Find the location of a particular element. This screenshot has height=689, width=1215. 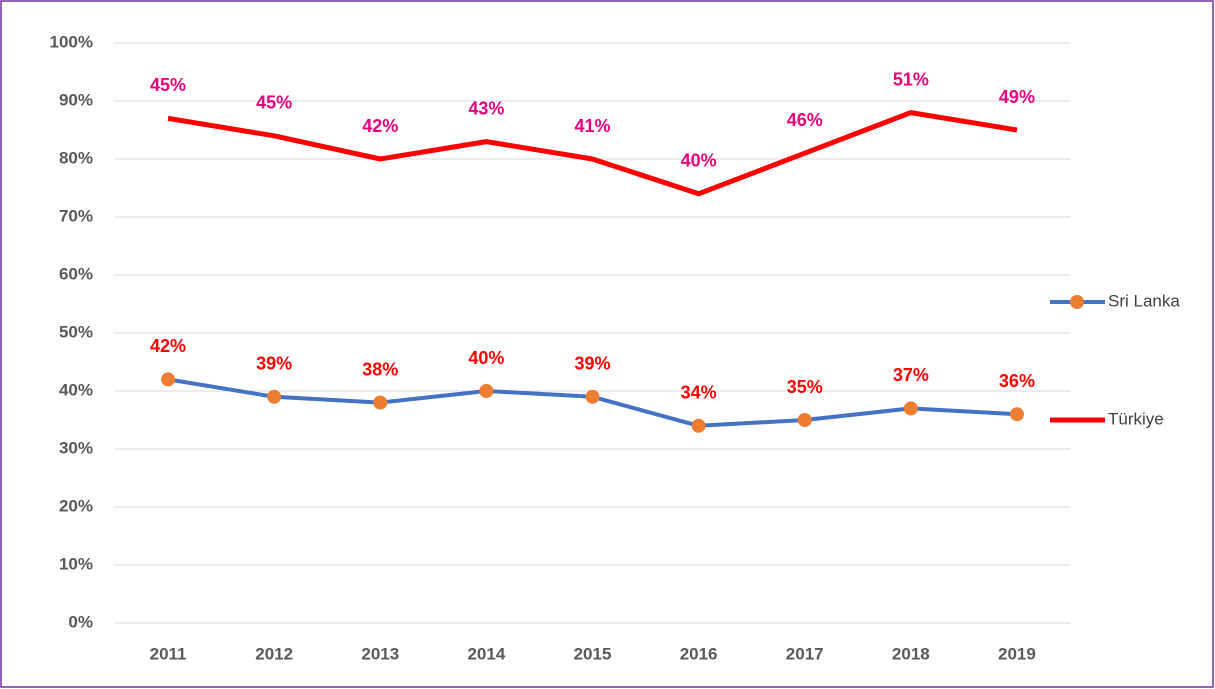

y-tick-label: 30% is located at coordinates (76, 447).